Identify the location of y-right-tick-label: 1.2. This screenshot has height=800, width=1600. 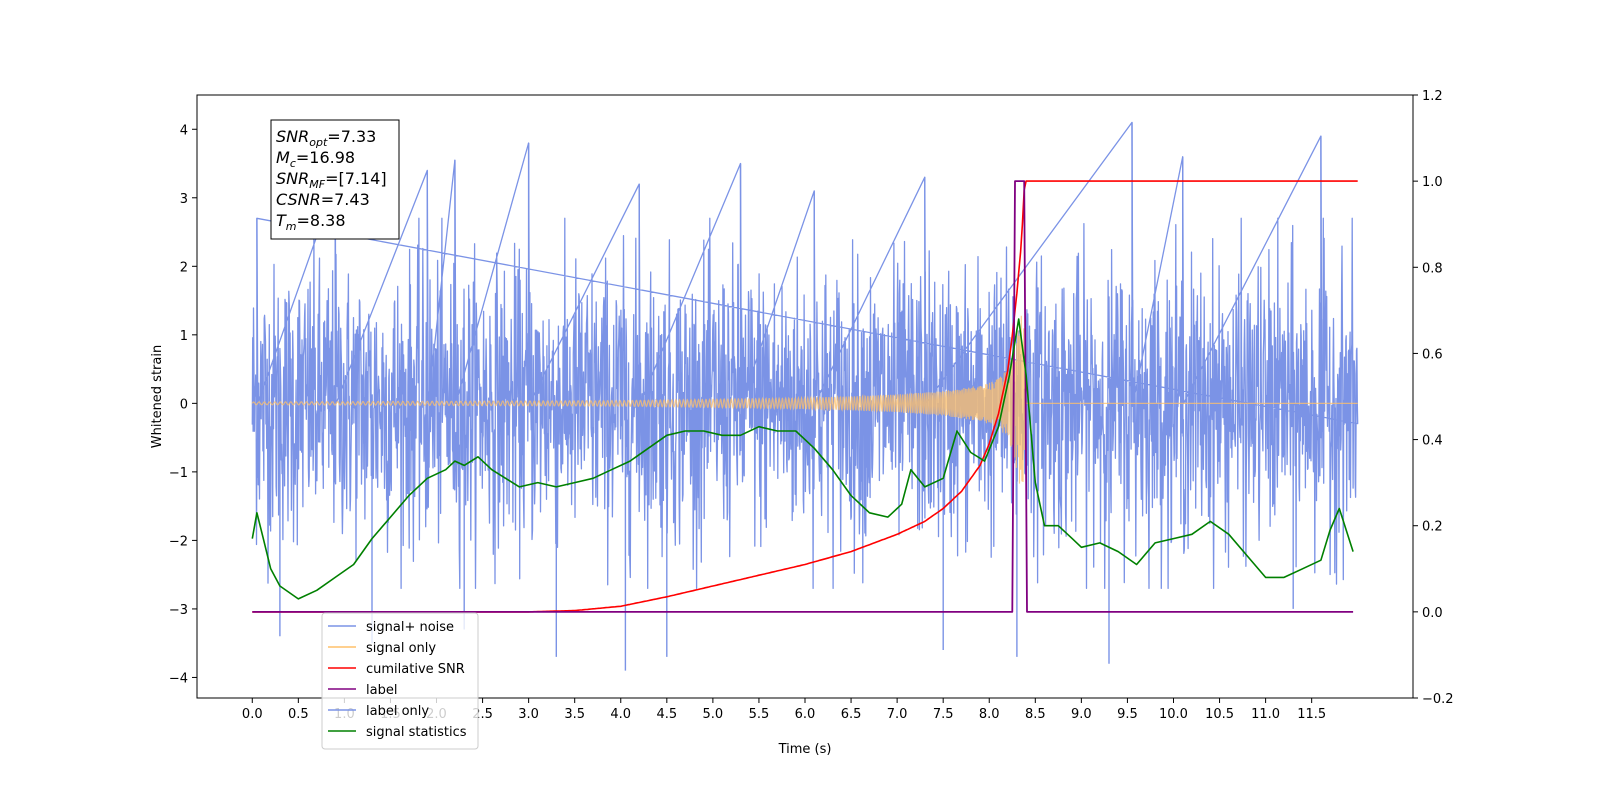
(1432, 96).